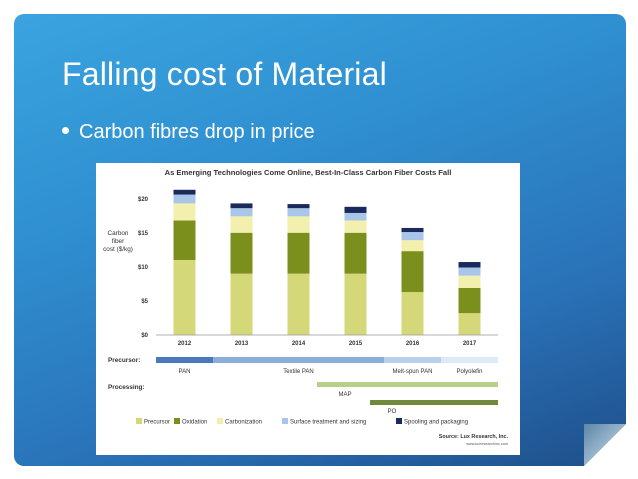 The width and height of the screenshot is (638, 479). I want to click on x-tick-label: 2017, so click(470, 344).